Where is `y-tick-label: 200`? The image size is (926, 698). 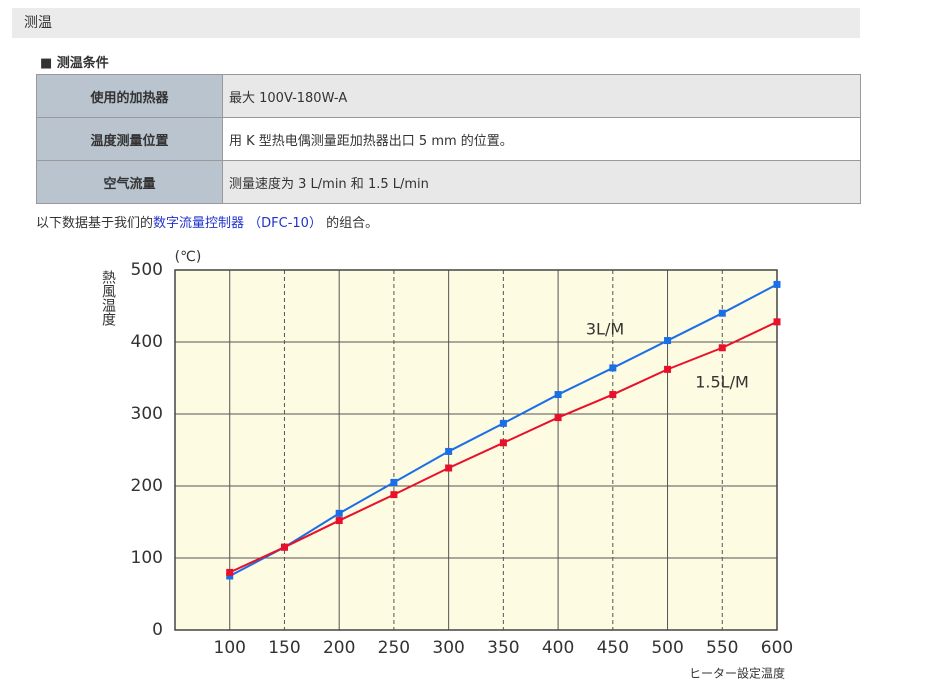 y-tick-label: 200 is located at coordinates (147, 486).